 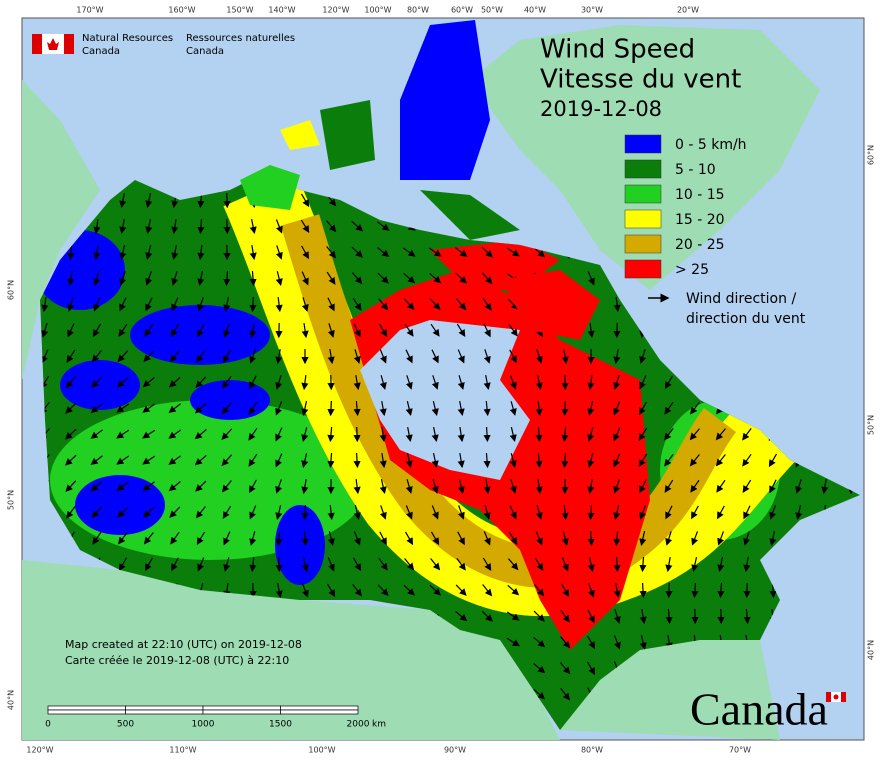 What do you see at coordinates (281, 10) in the screenshot?
I see `graticule-label: 140°W` at bounding box center [281, 10].